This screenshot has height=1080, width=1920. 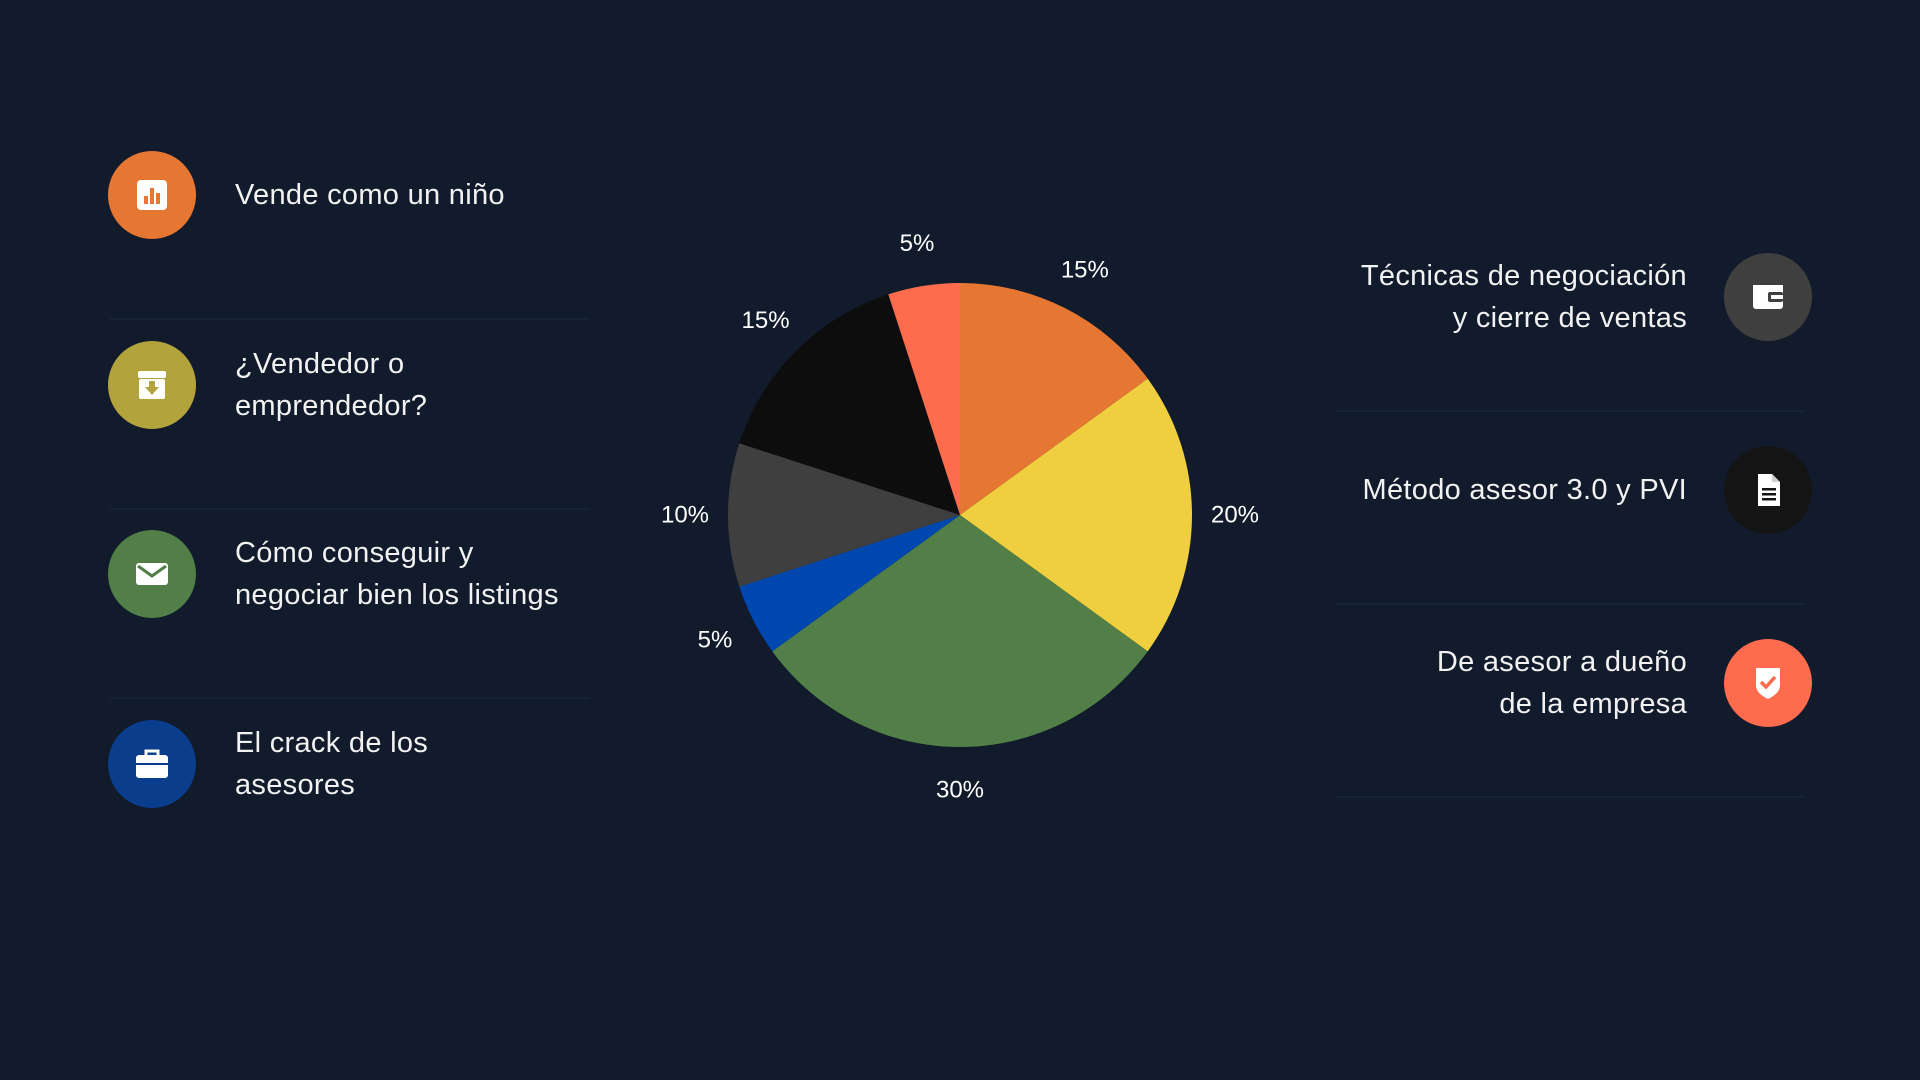 I want to click on archive-download-icon, so click(x=152, y=385).